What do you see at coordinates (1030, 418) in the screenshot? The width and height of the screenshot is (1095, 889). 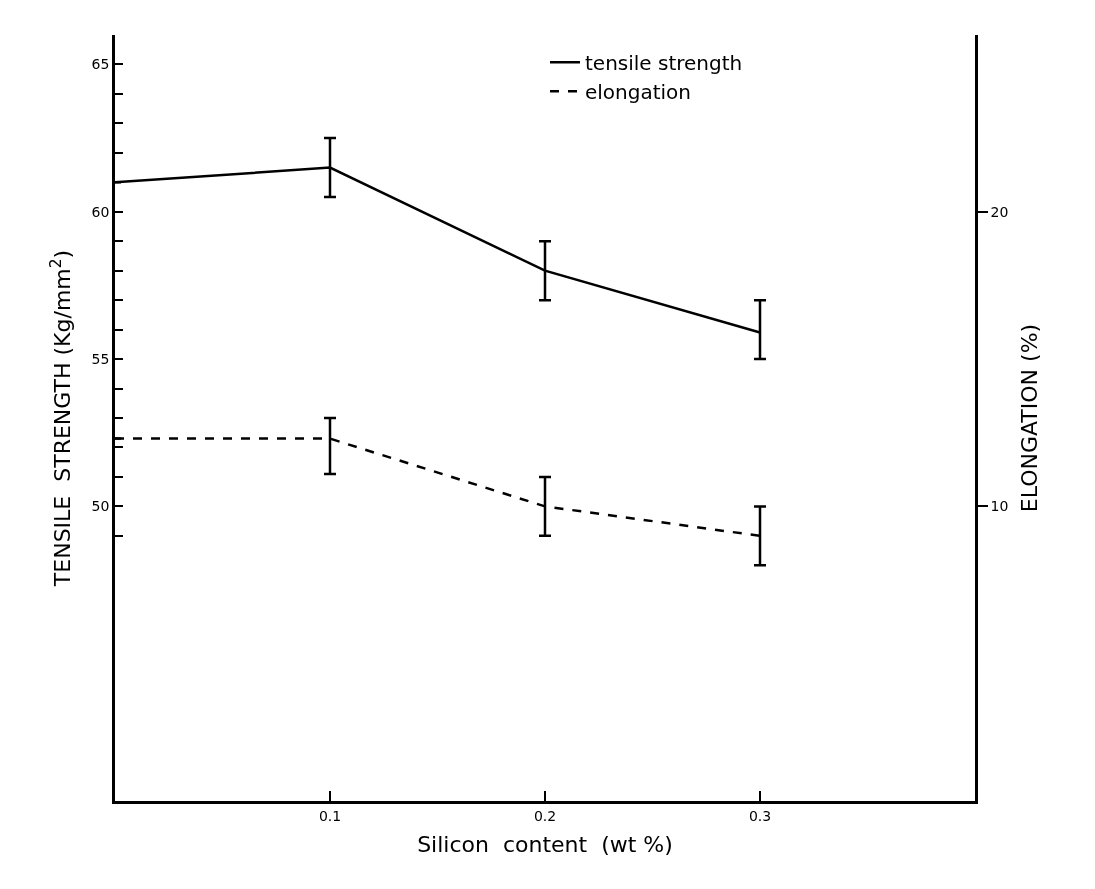 I see `y2-axis-title: ELONGATION (%)` at bounding box center [1030, 418].